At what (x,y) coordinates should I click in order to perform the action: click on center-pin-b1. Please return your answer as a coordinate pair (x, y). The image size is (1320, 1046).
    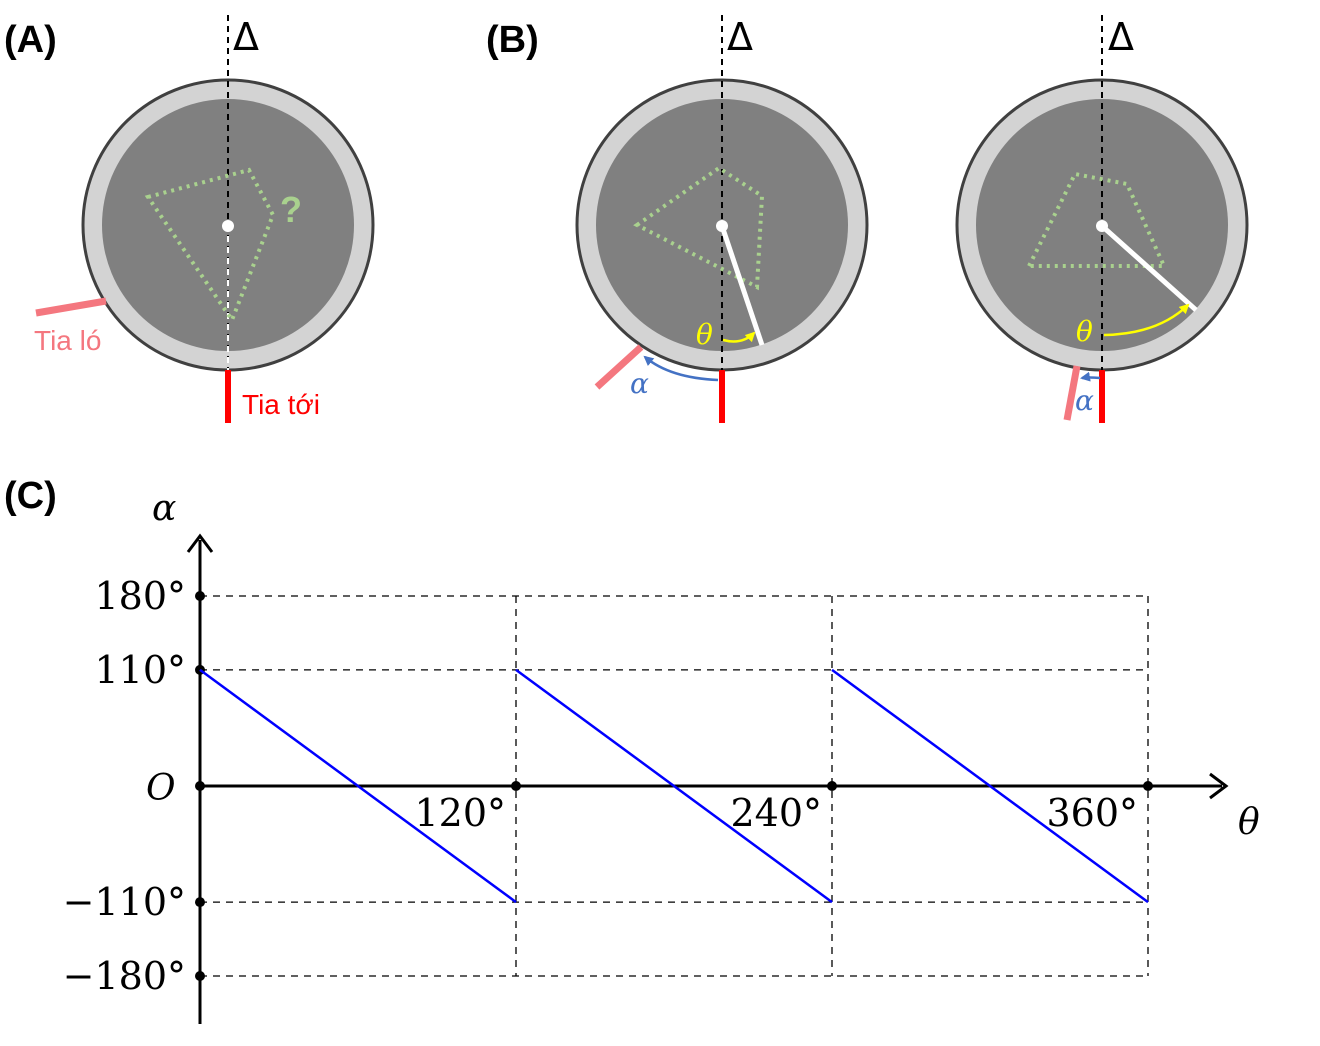
    Looking at the image, I should click on (722, 226).